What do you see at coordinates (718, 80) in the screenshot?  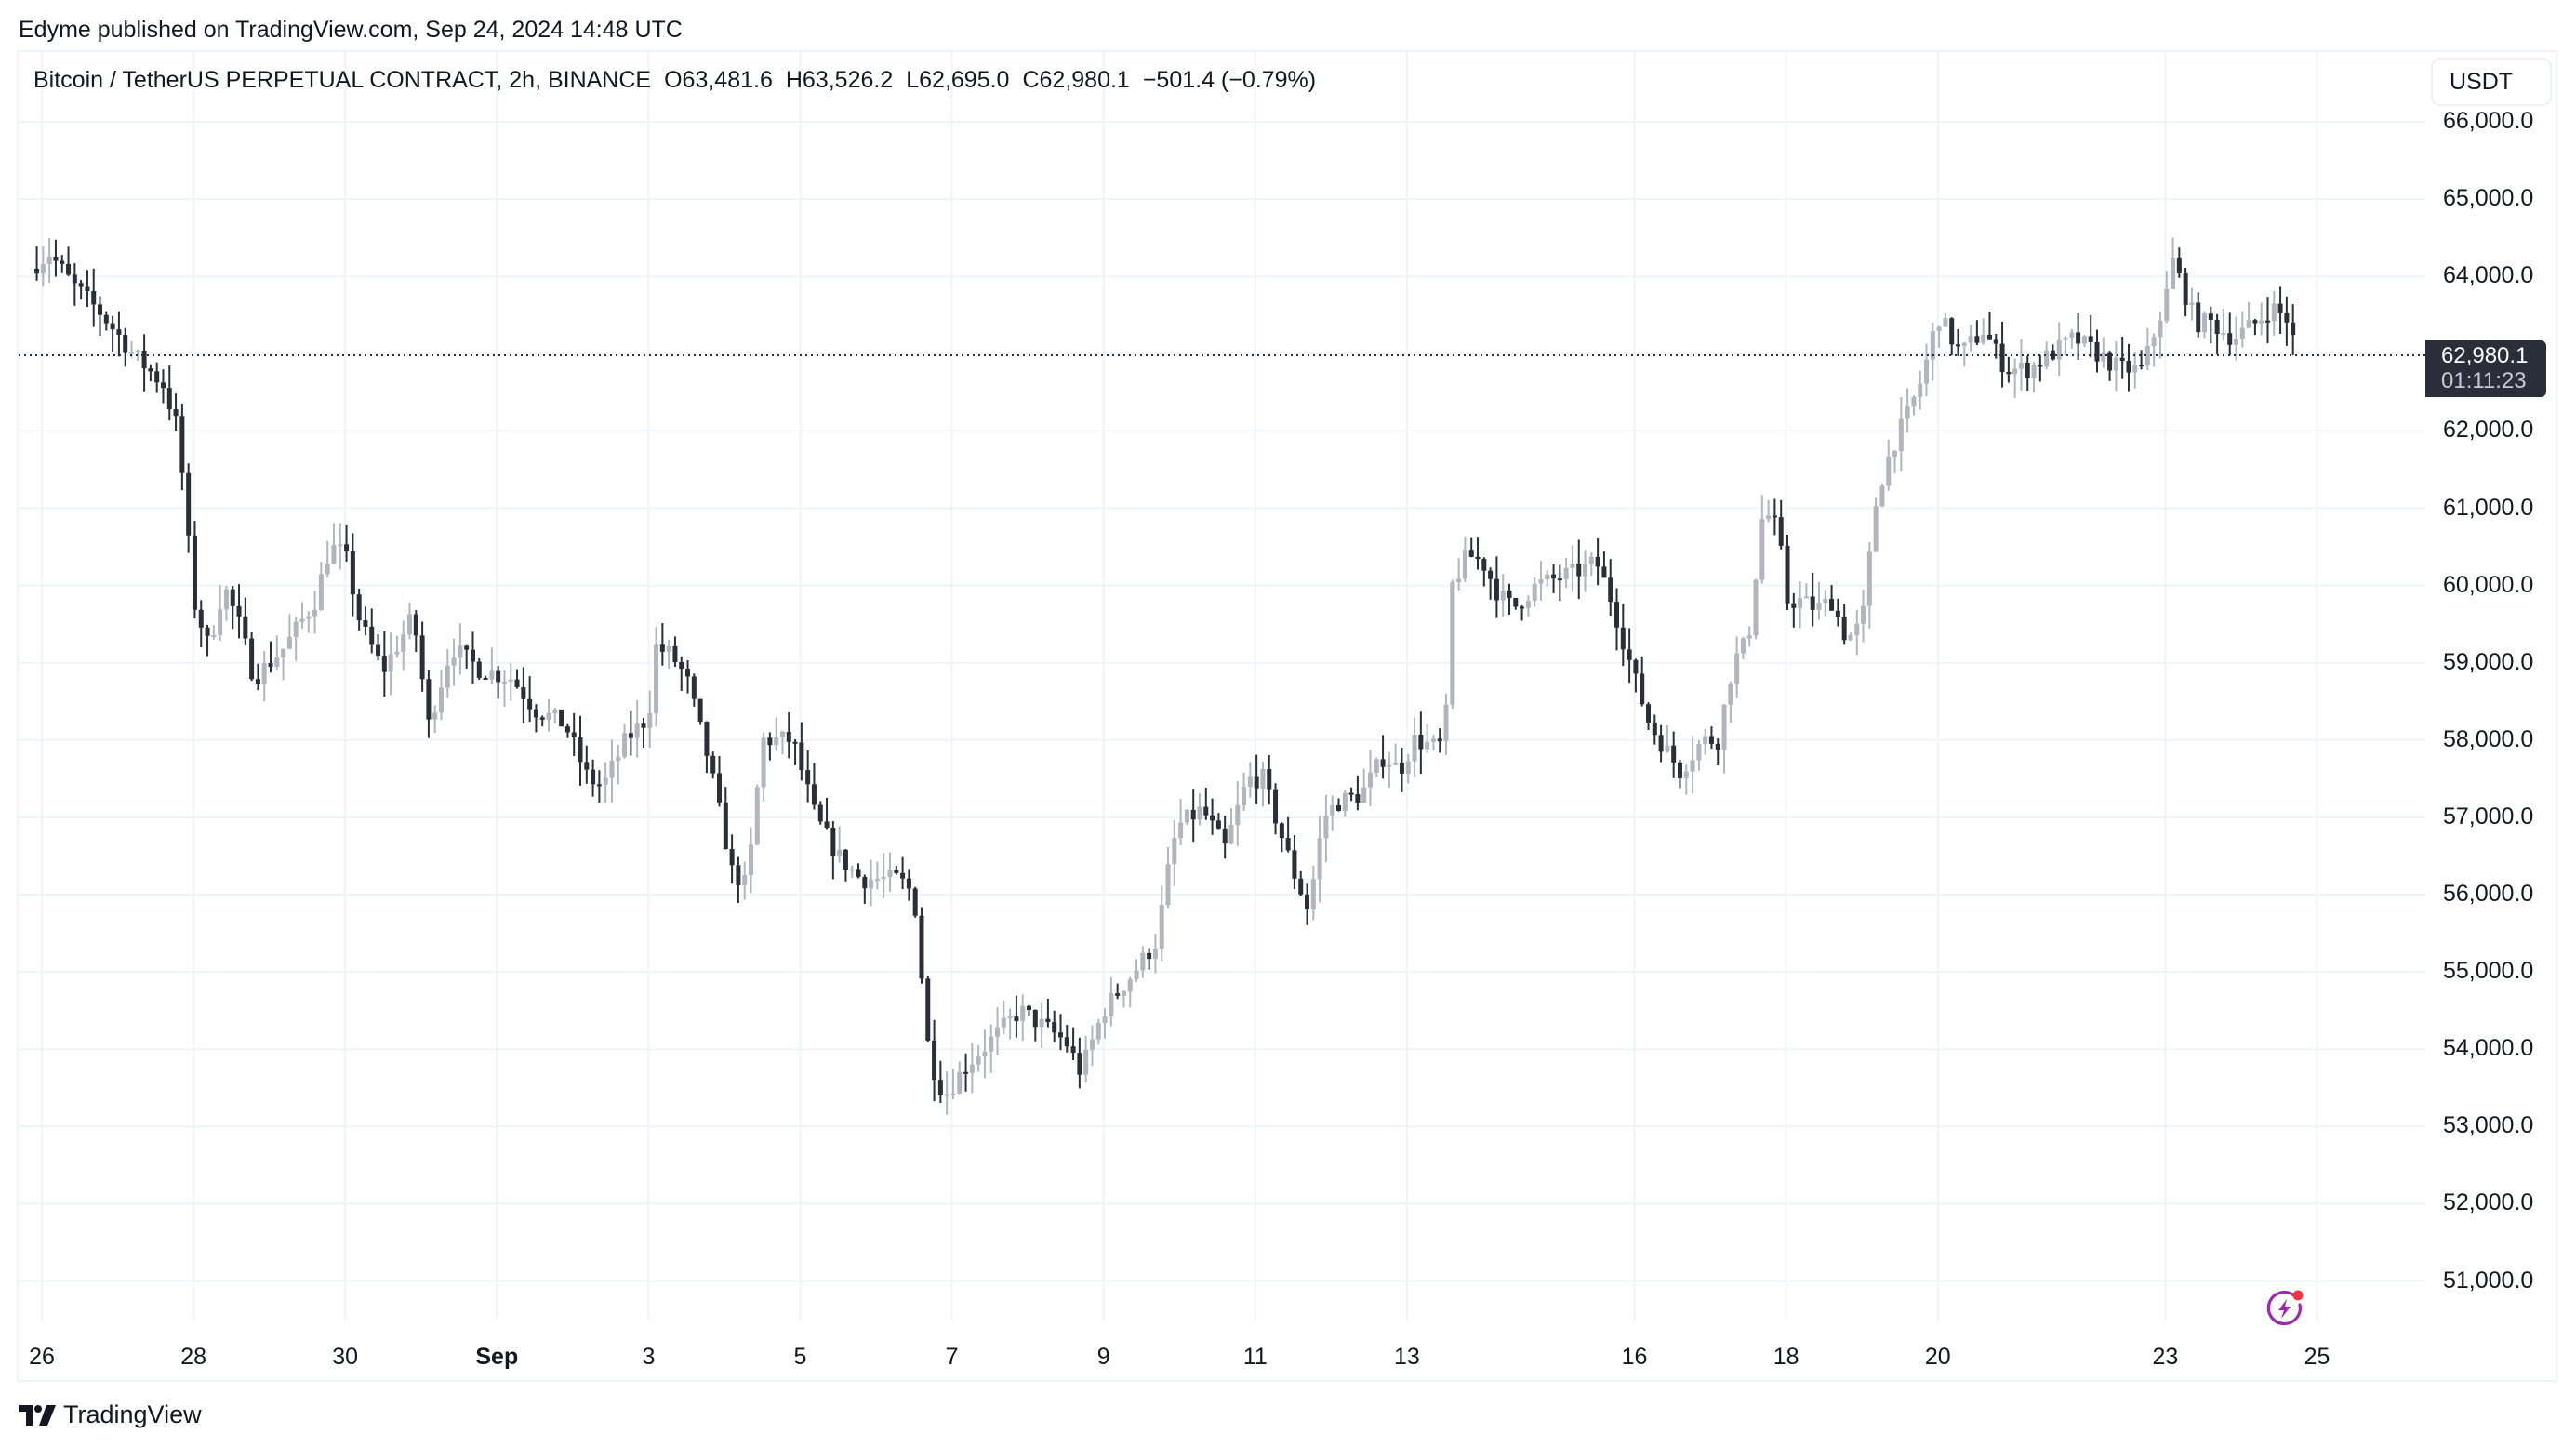 I see `ohlc-open: O63,481.6` at bounding box center [718, 80].